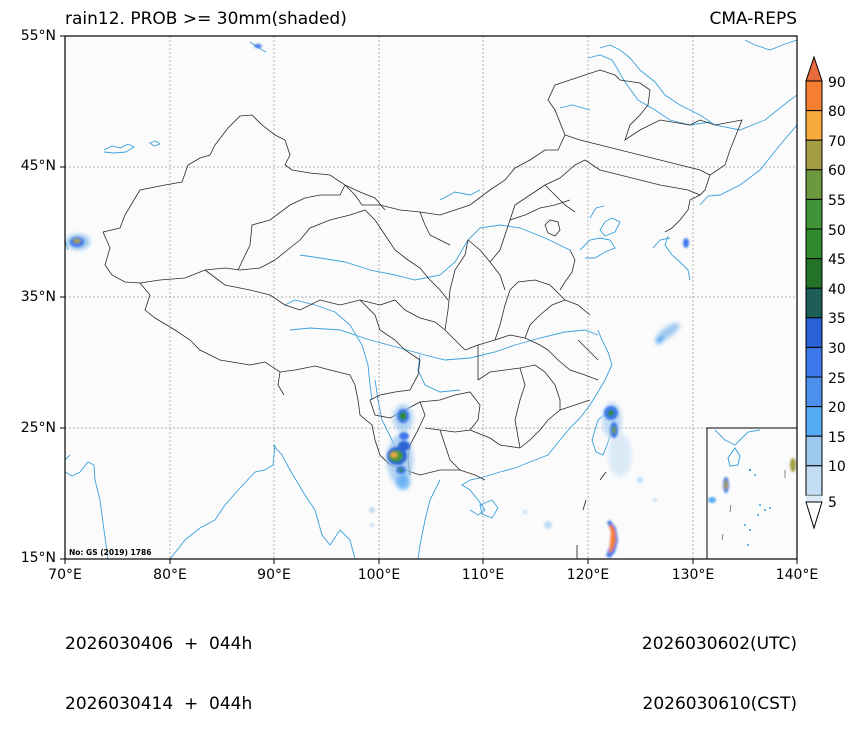 Image resolution: width=860 pixels, height=734 pixels. I want to click on x-tick-110e: 110°E, so click(483, 575).